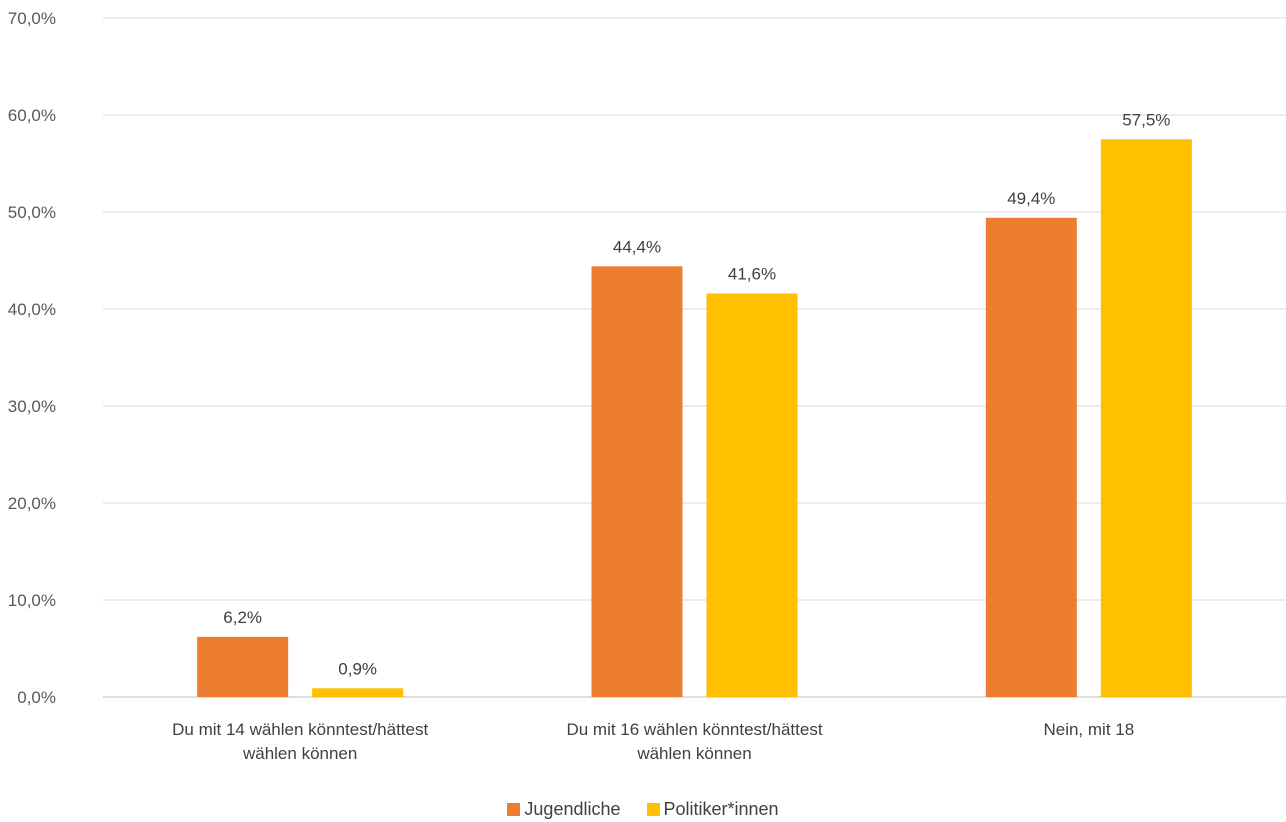  Describe the element at coordinates (1146, 119) in the screenshot. I see `data-label: 57,5%` at that location.